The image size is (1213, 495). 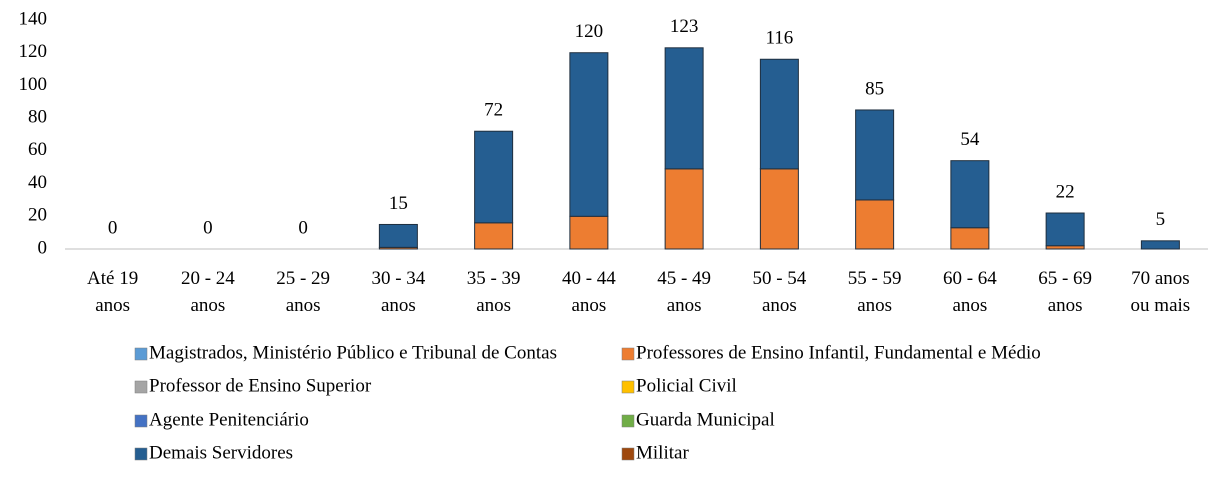 I want to click on total-label: 120, so click(x=589, y=31).